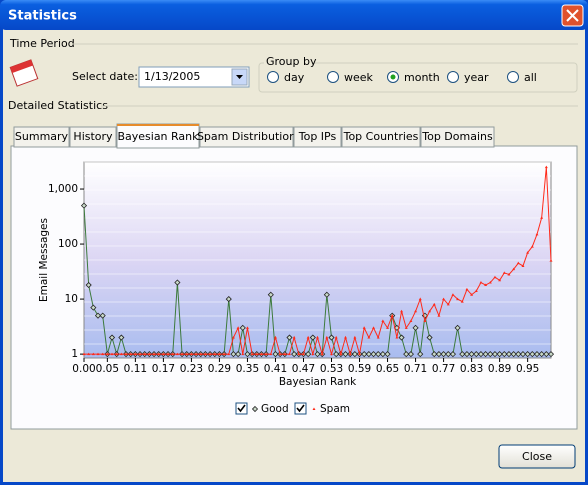  I want to click on x-axis-title: Bayesian Rank, so click(318, 382).